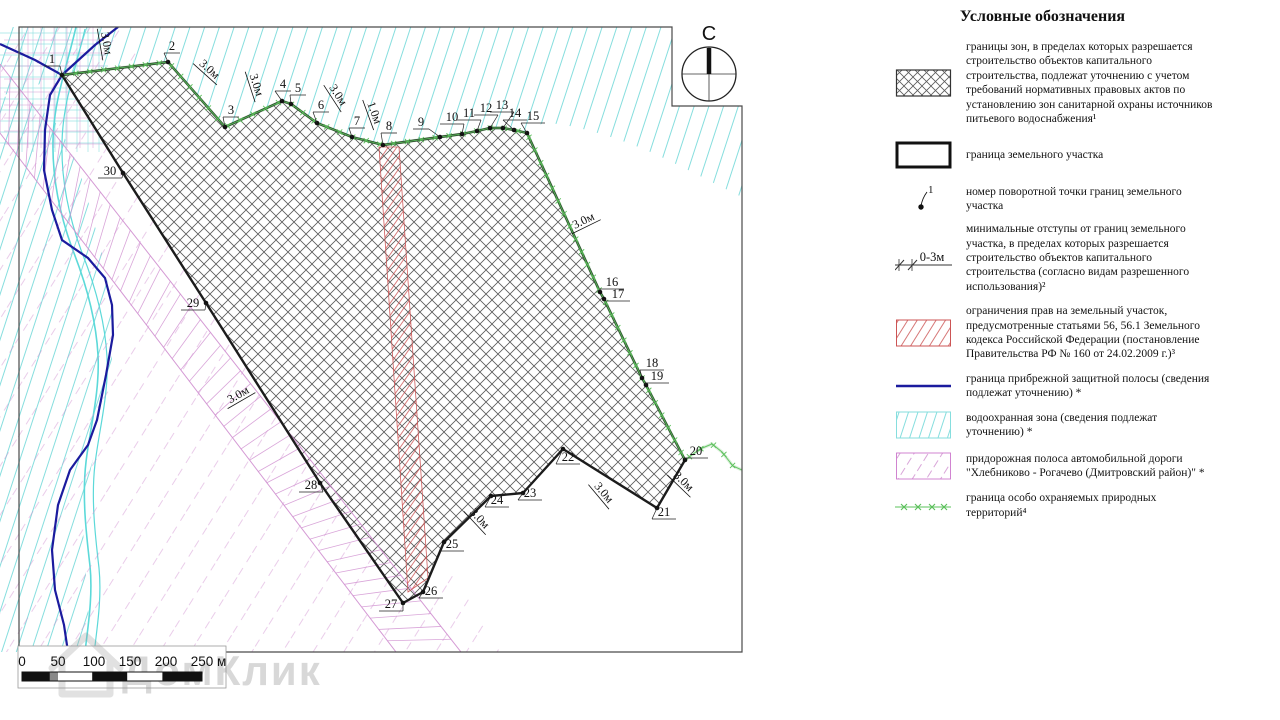 The image size is (1280, 720). I want to click on water-zone-hatch, so click(371, 112).